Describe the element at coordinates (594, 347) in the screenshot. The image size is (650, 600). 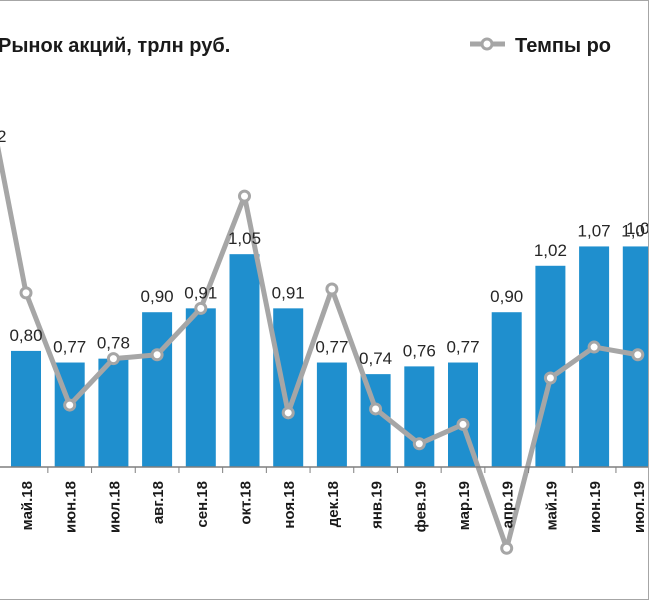
I see `line-point-июн.19` at that location.